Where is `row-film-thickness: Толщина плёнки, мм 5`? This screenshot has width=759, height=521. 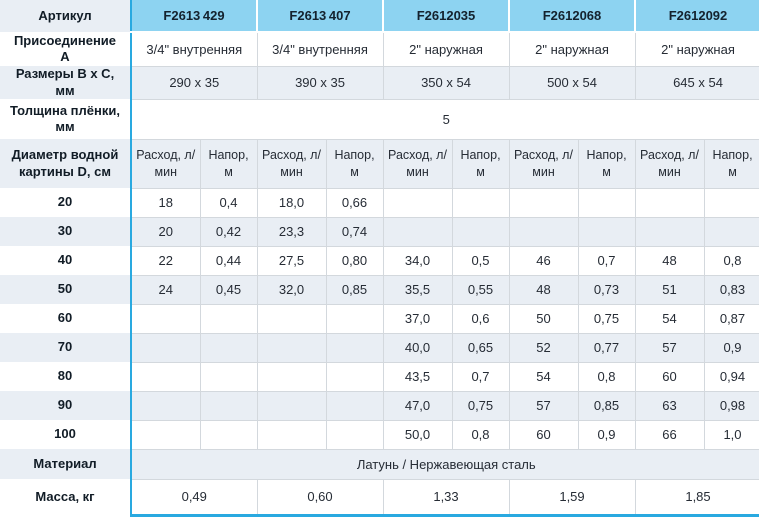 row-film-thickness: Толщина плёнки, мм 5 is located at coordinates (379, 119).